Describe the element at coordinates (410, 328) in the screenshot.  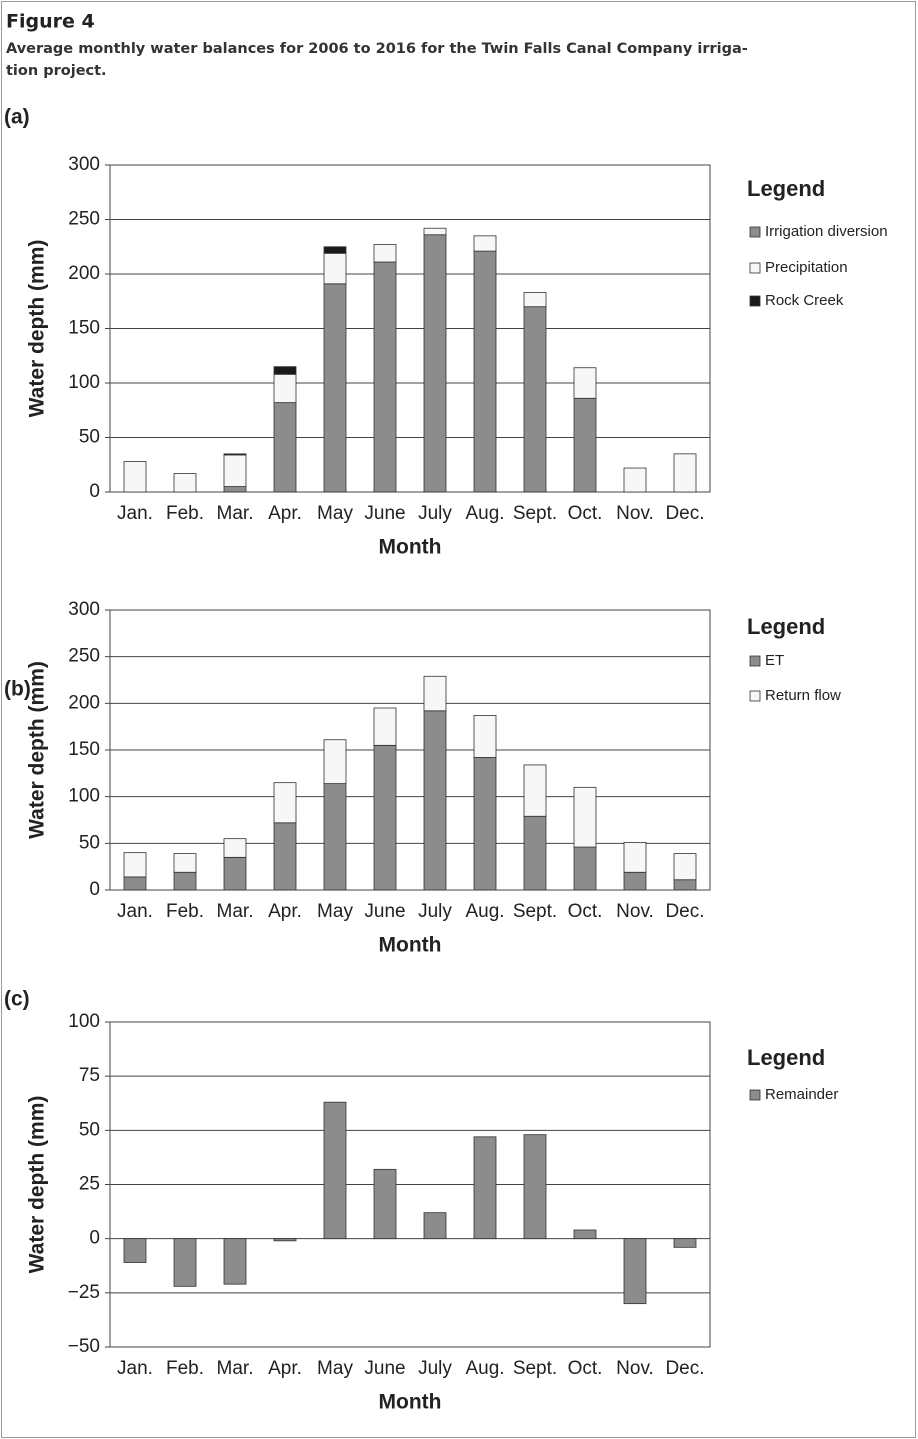
I see `plot-frame` at that location.